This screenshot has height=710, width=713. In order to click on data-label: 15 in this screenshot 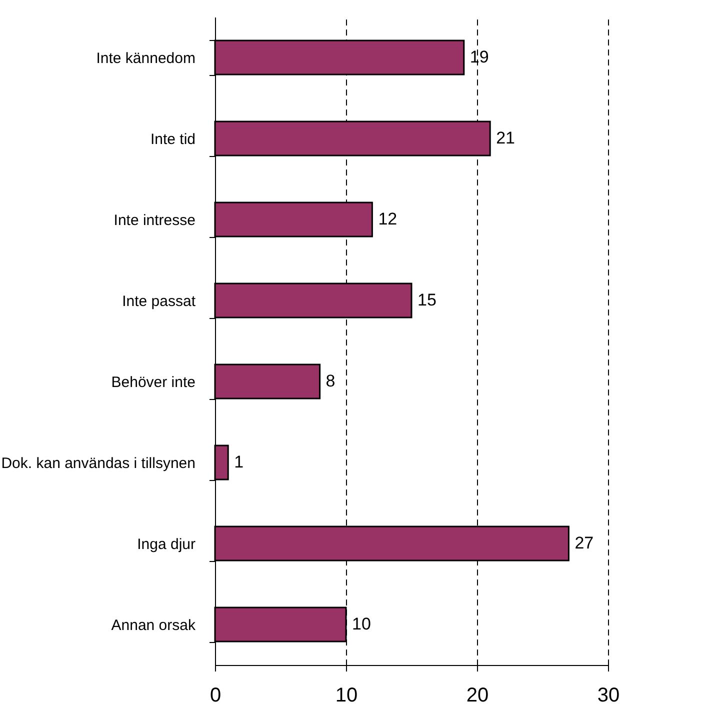, I will do `click(427, 300)`.